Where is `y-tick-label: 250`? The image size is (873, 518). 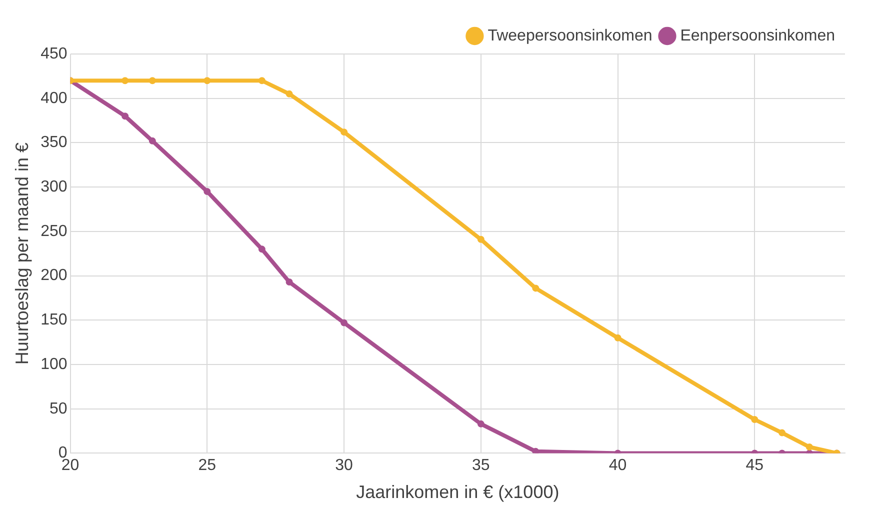
y-tick-label: 250 is located at coordinates (54, 231).